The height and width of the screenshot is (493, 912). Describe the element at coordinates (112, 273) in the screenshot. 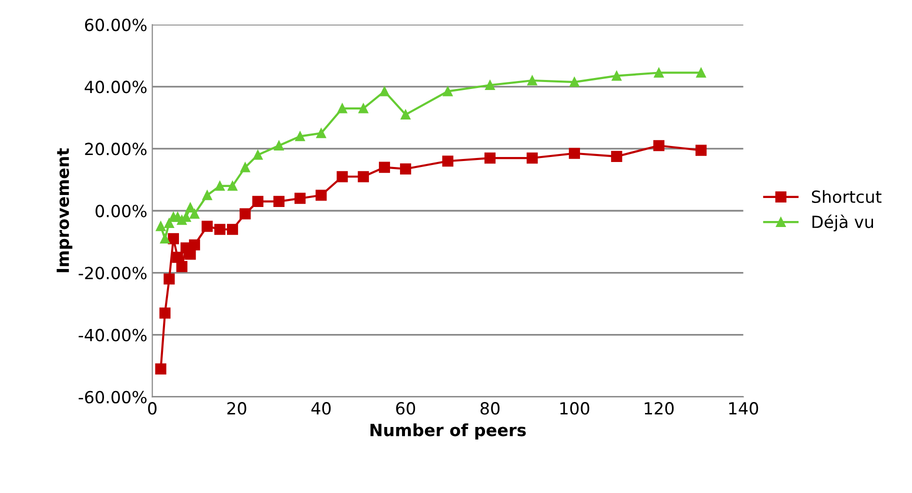

I see `y-tick-label: -20.00%` at that location.